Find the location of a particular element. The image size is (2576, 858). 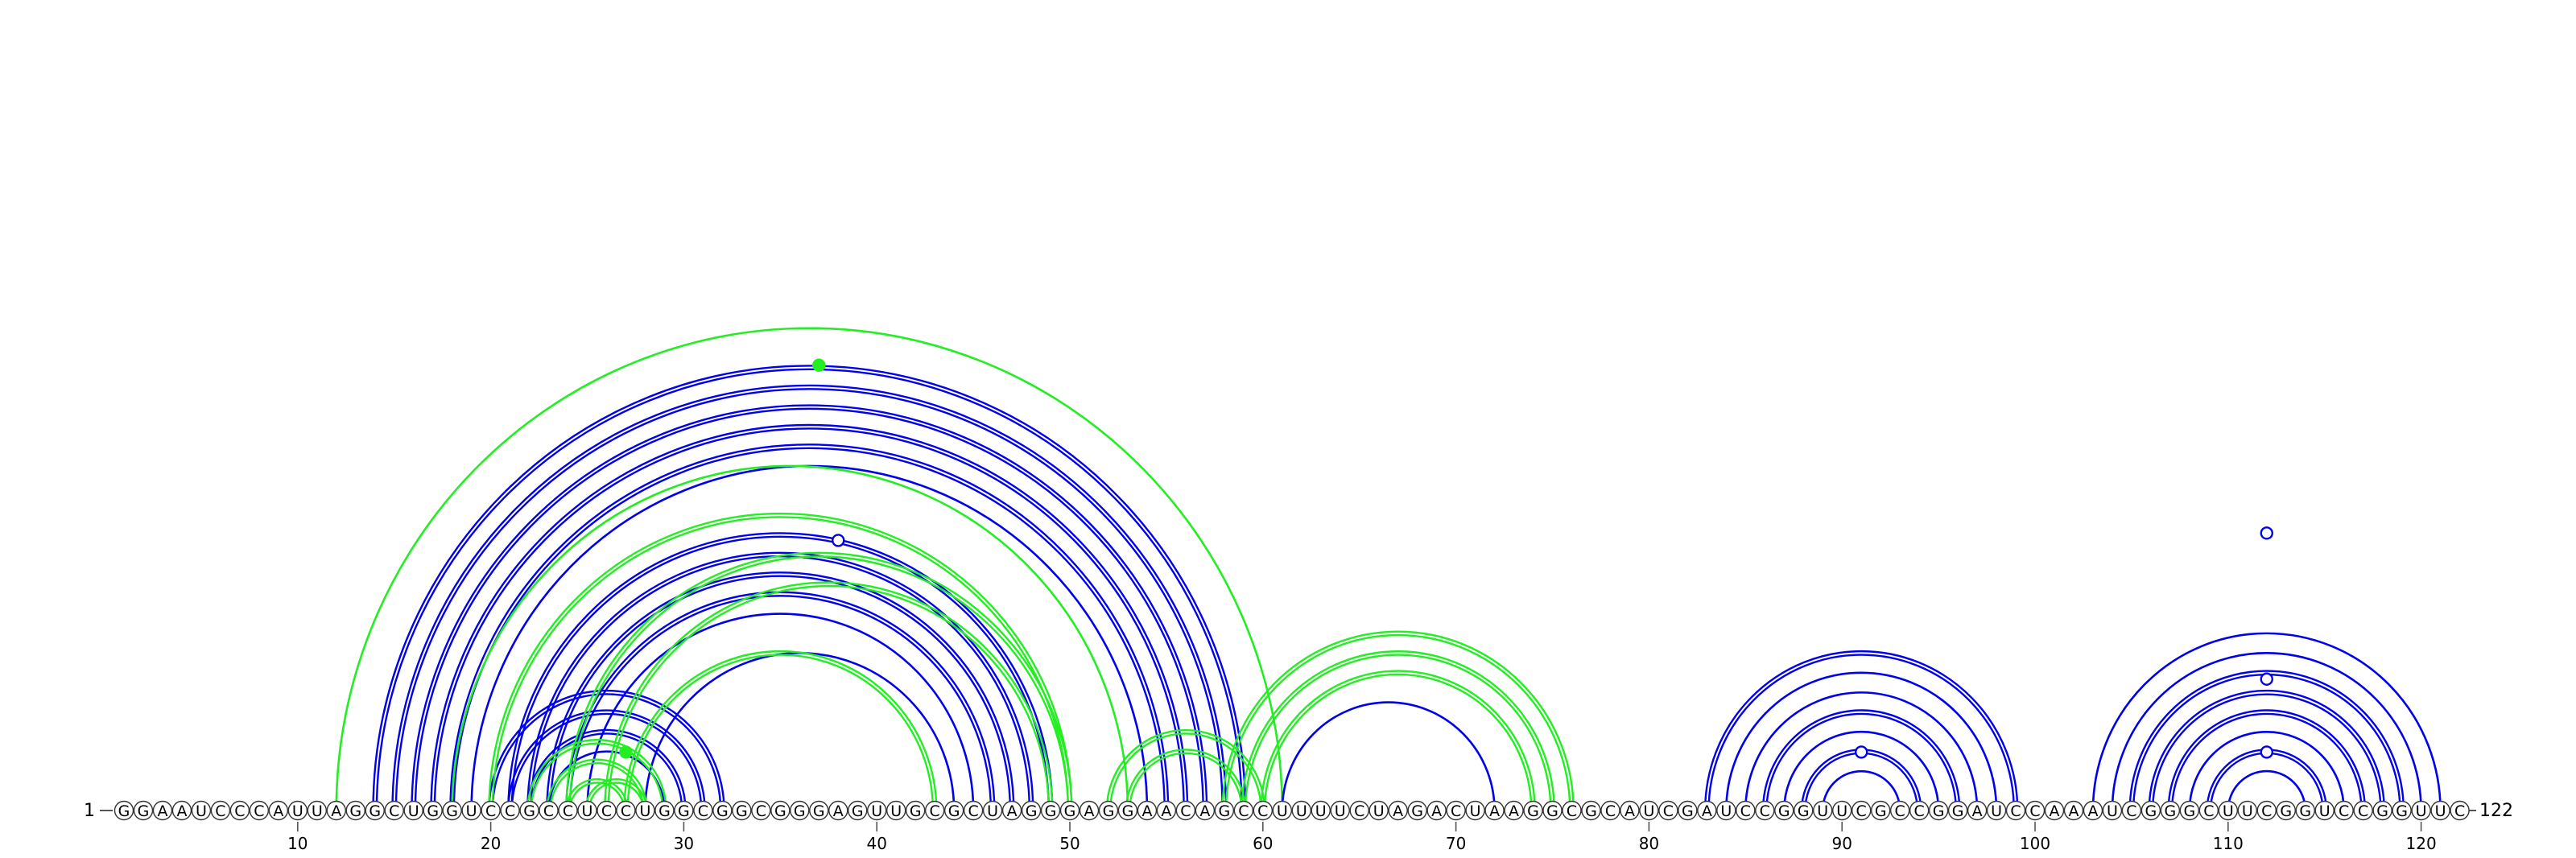

tick-axis: 10 20 30 40 50 60 70 80 90 100 110 120 is located at coordinates (1362, 837).